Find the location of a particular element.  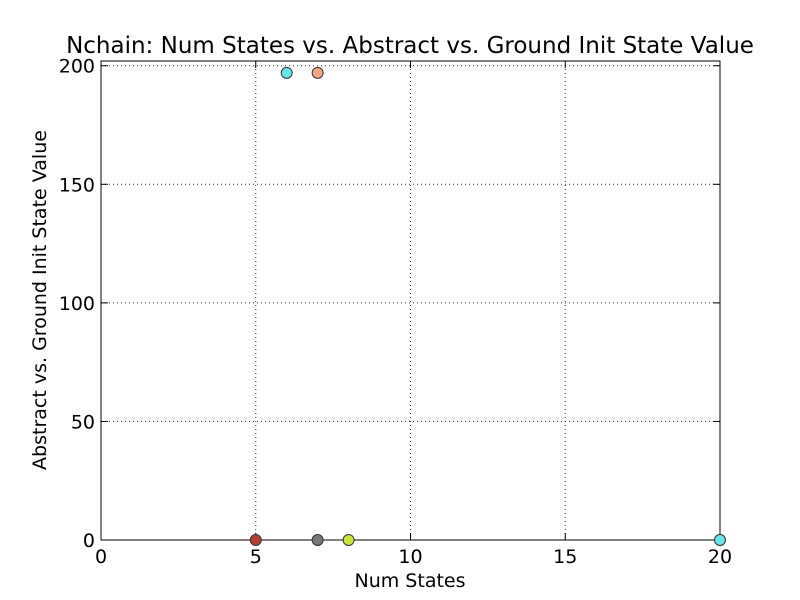

x-tick-label: 5 is located at coordinates (256, 557).